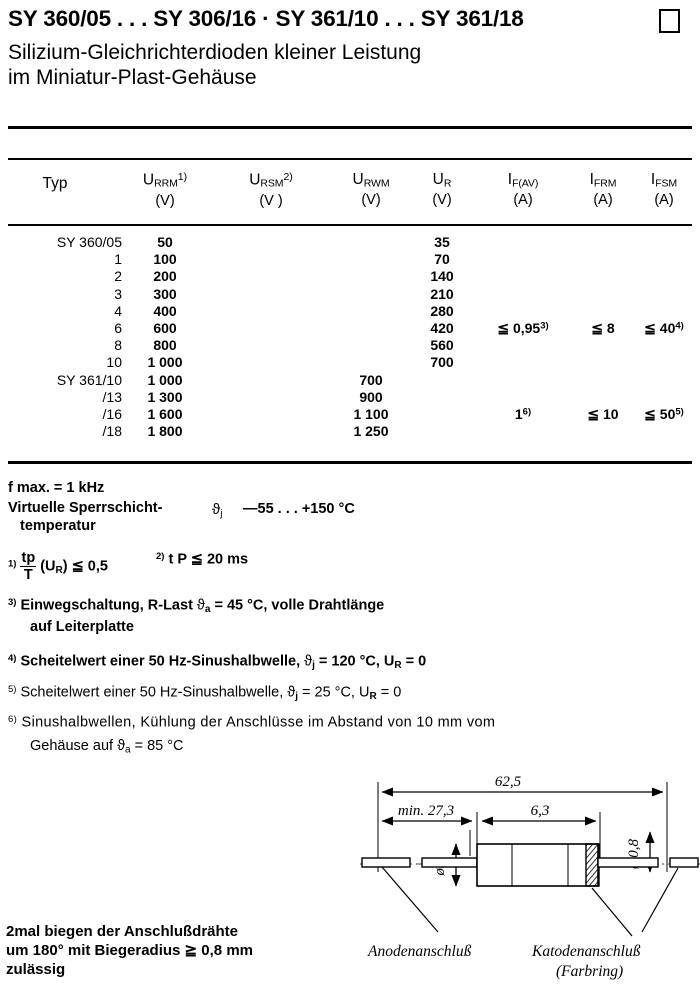  What do you see at coordinates (523, 190) in the screenshot?
I see `column-header-ifav: IF(AV) (A)` at bounding box center [523, 190].